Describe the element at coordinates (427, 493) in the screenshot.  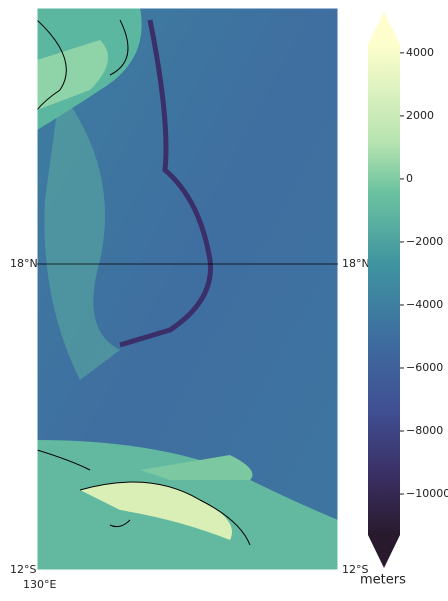
I see `colorbar-tick-label: −10000` at that location.